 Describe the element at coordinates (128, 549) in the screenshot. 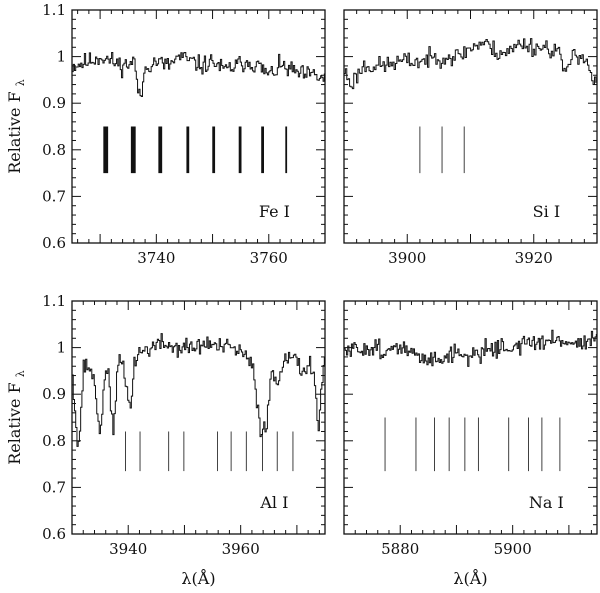

I see `x-tick-label: 3940` at that location.